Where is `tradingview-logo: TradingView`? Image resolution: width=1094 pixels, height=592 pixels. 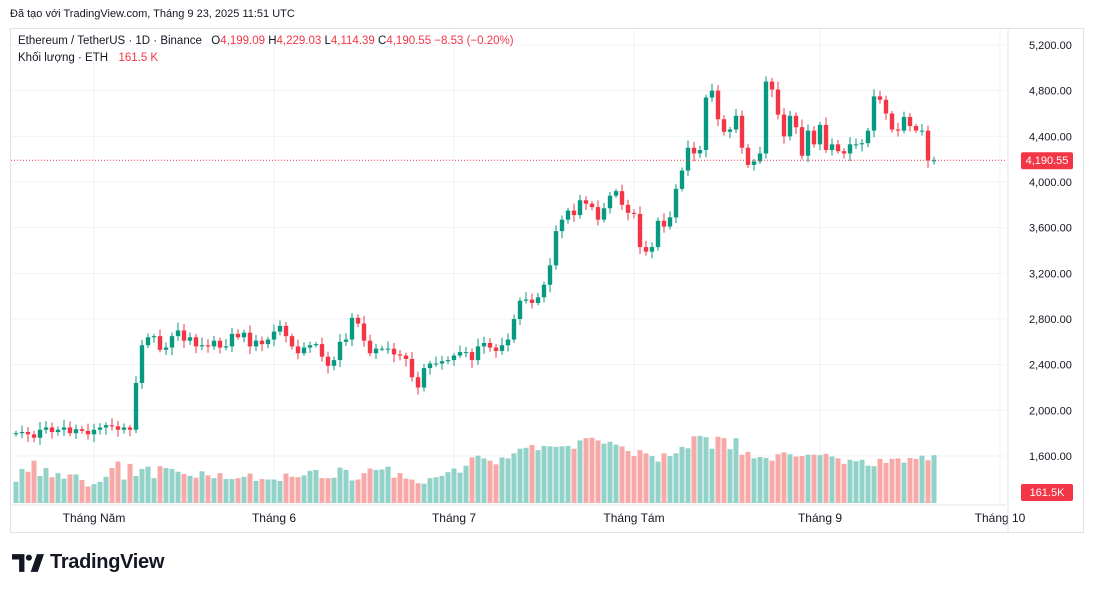
tradingview-logo: TradingView is located at coordinates (88, 562).